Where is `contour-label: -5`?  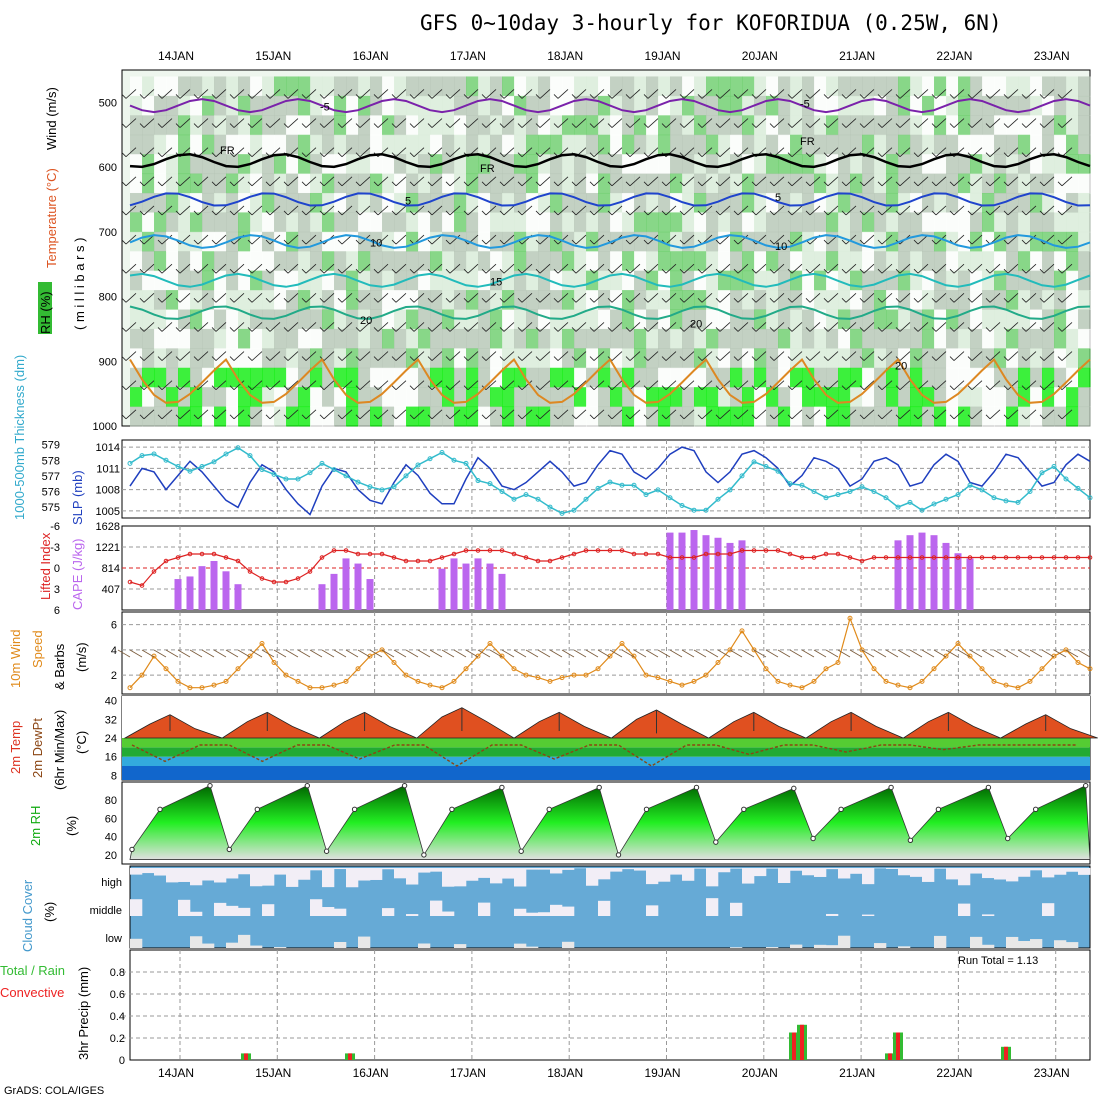 contour-label: -5 is located at coordinates (805, 104).